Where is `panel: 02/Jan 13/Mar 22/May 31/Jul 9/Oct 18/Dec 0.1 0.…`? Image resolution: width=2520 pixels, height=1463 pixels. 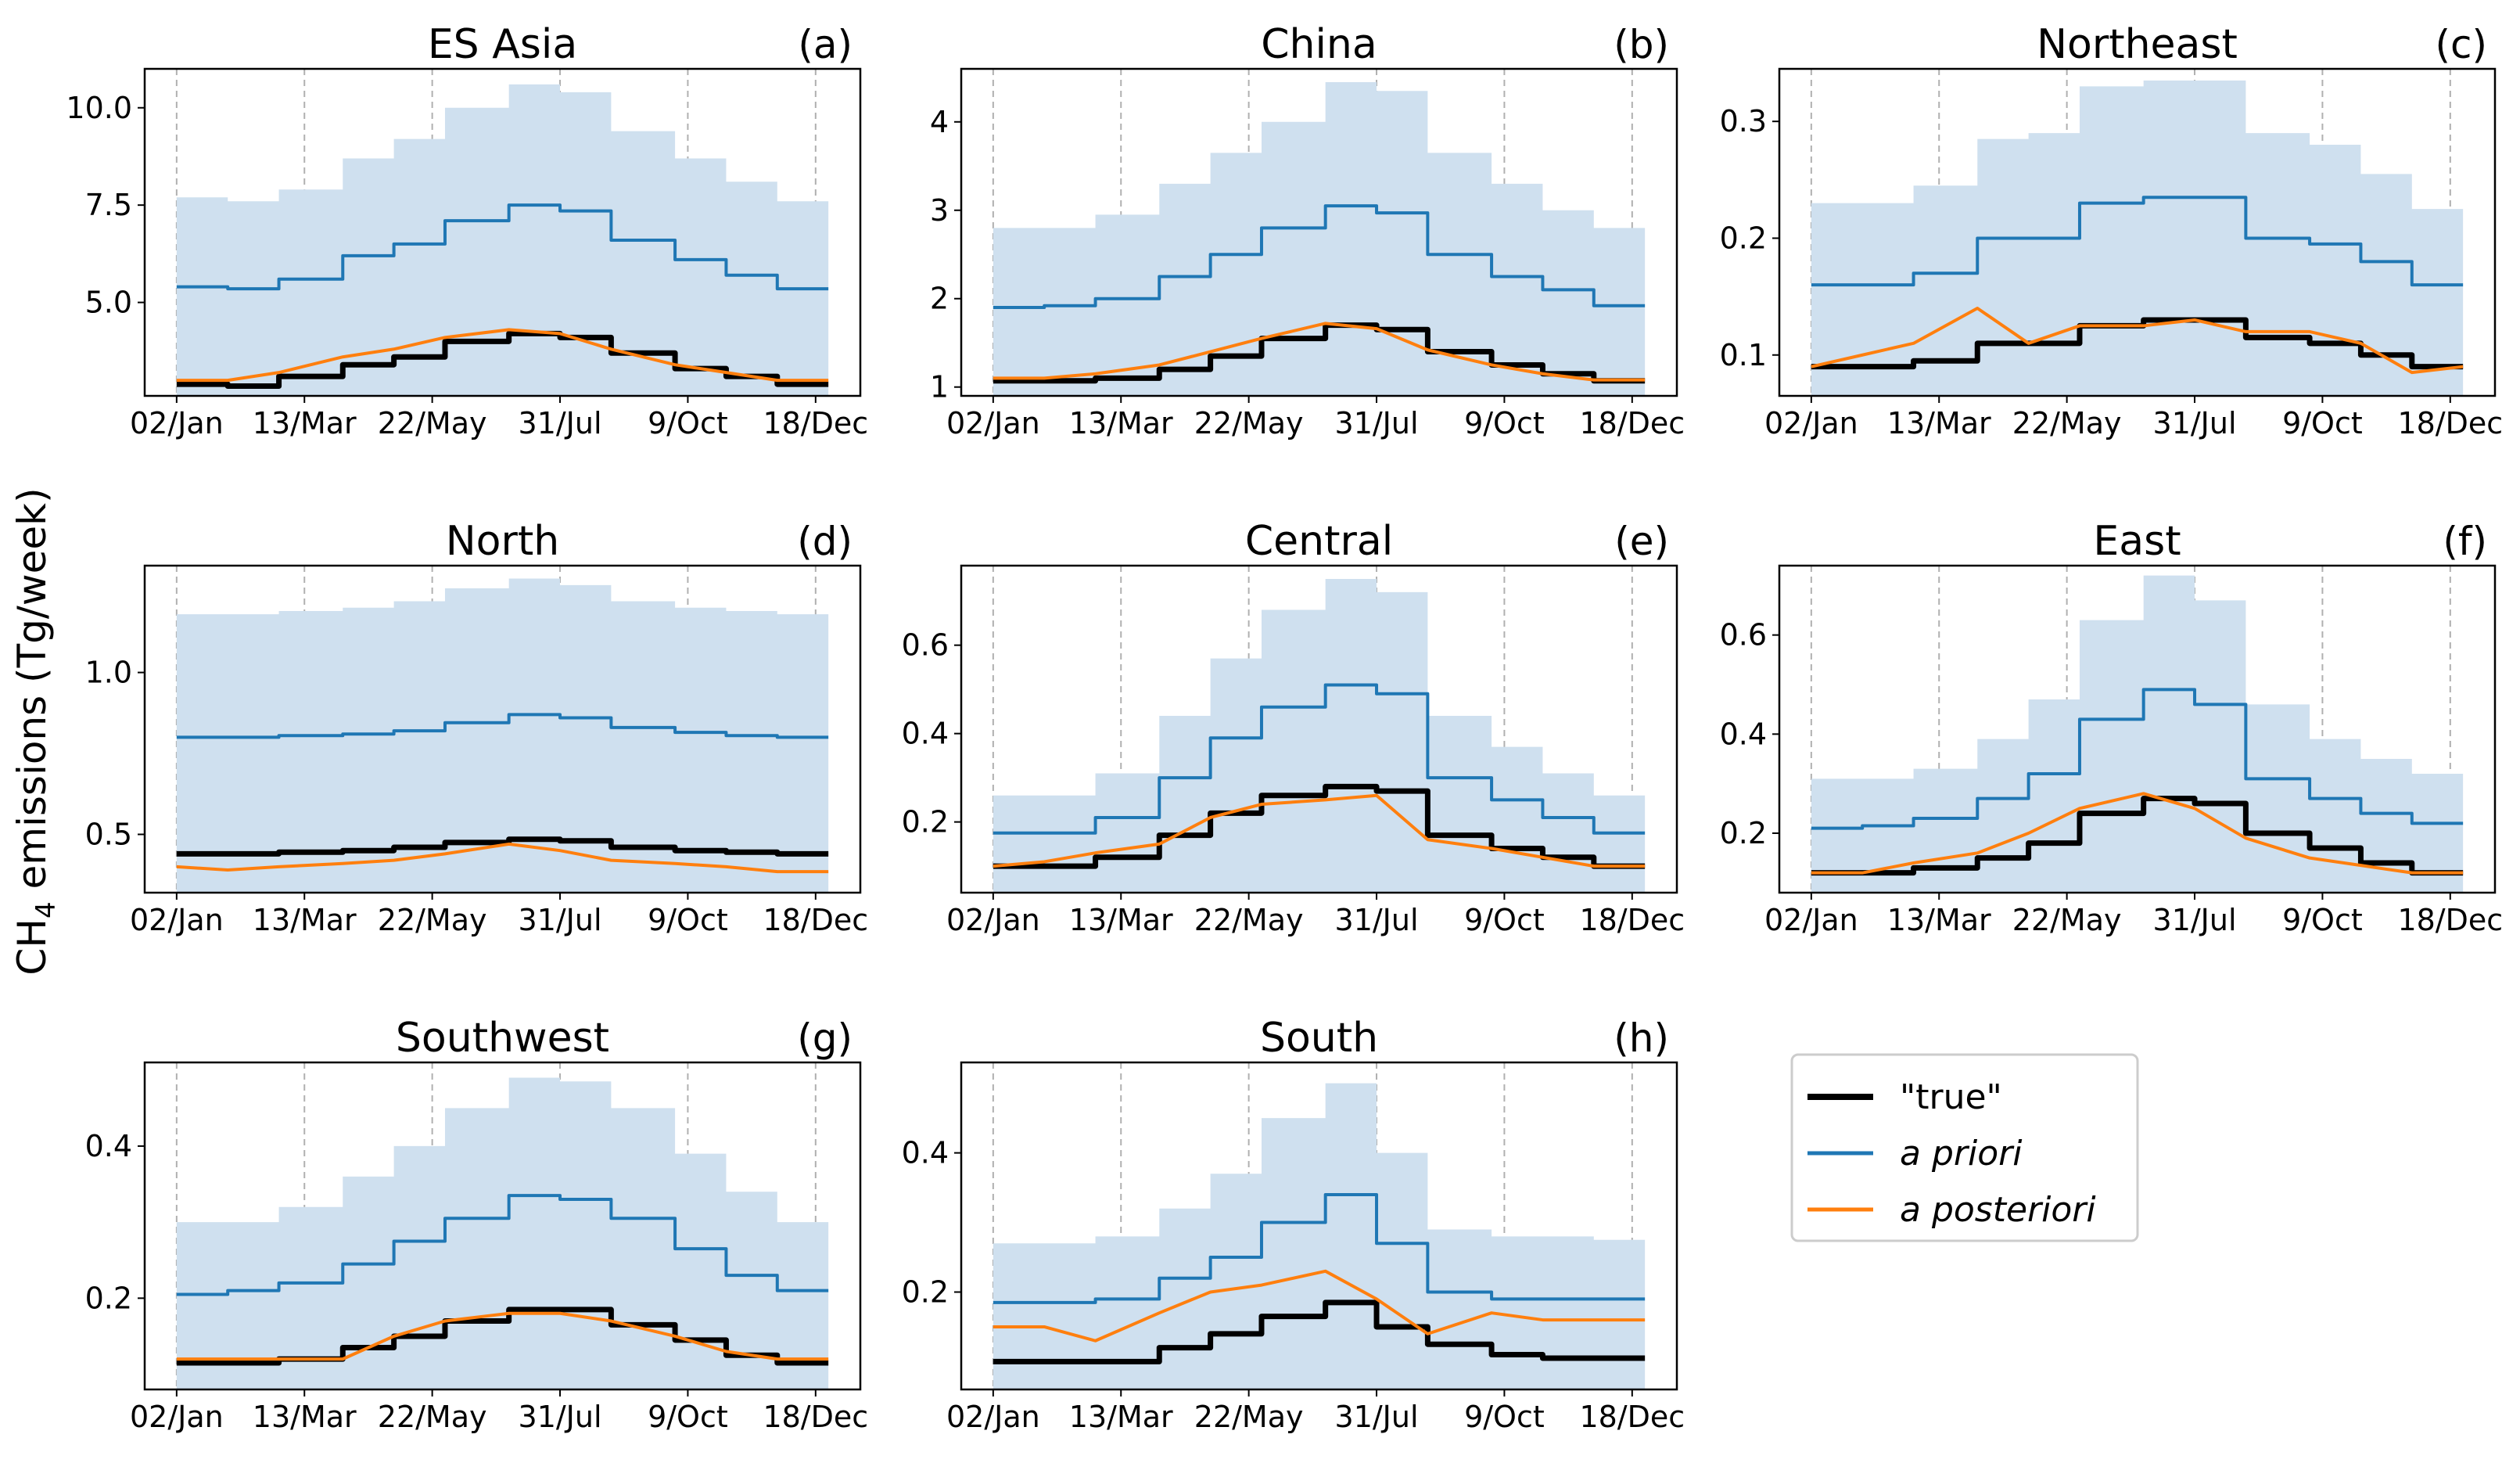
panel: 02/Jan 13/Mar 22/May 31/Jul 9/Oct 18/Dec 0.1 0.… is located at coordinates (2112, 230).